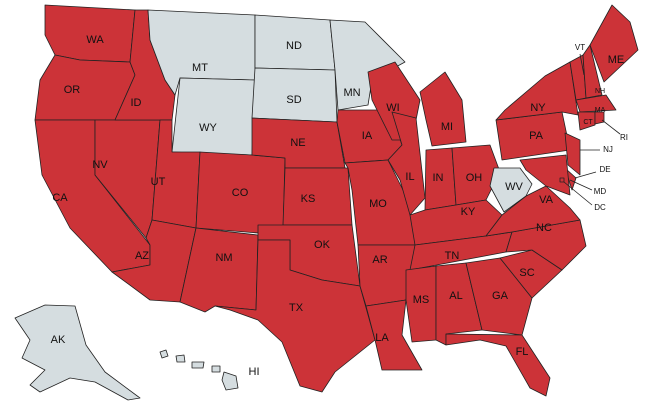 This screenshot has height=416, width=650. Describe the element at coordinates (514, 187) in the screenshot. I see `state-label-wv: WV` at that location.